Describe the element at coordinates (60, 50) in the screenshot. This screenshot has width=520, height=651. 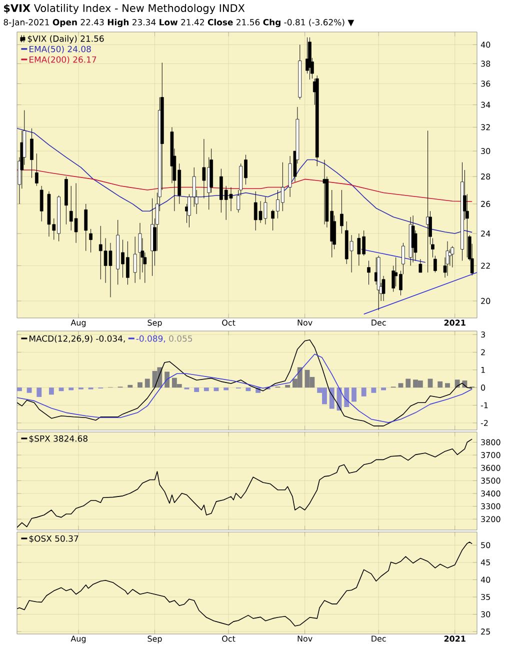
I see `legend-label: EMA(50) 24.08` at that location.